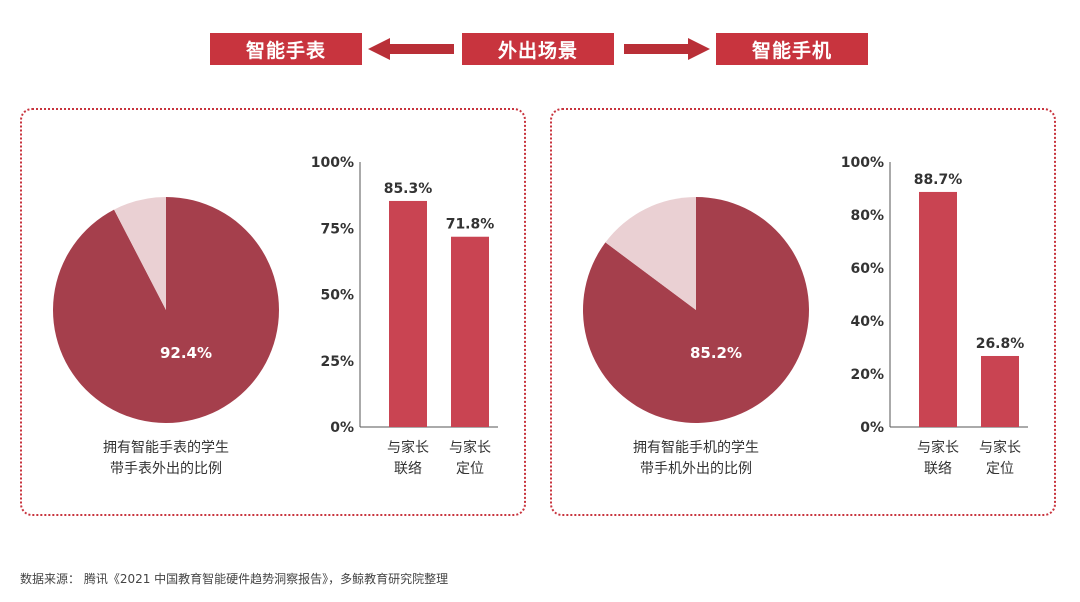 The image size is (1080, 602). What do you see at coordinates (470, 225) in the screenshot?
I see `bar-value-label: 71.8%` at bounding box center [470, 225].